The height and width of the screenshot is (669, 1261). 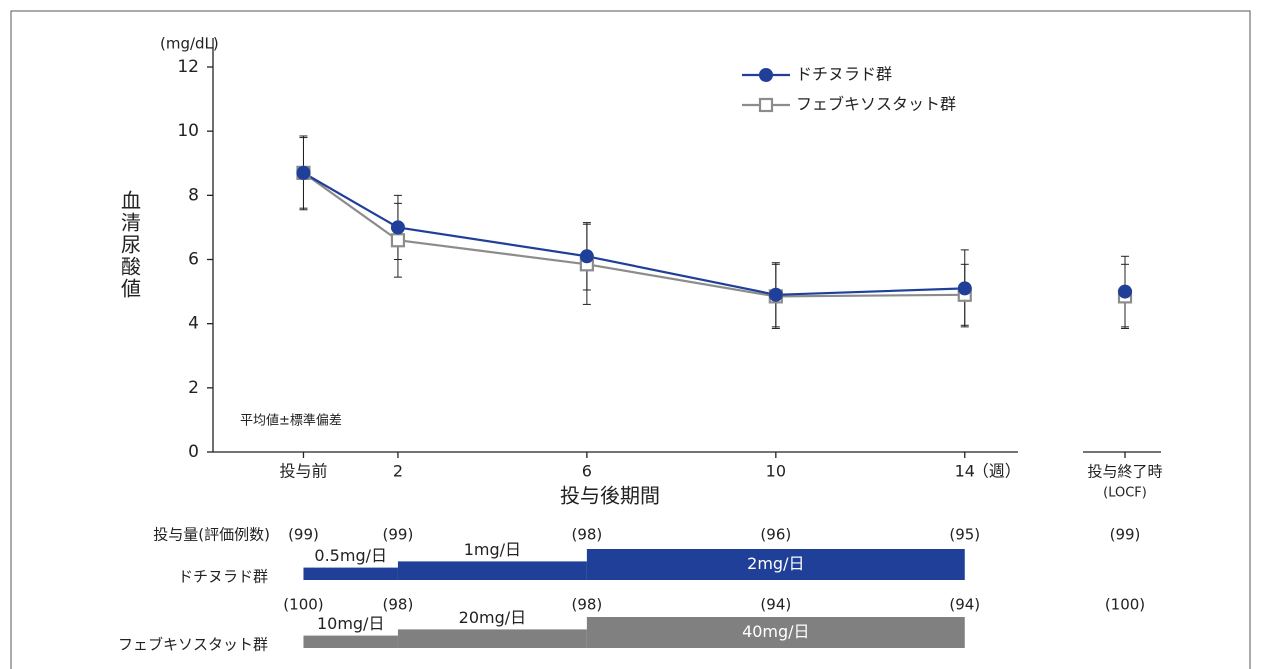 I want to click on group-label: フェブキソスタット群, so click(x=193, y=645).